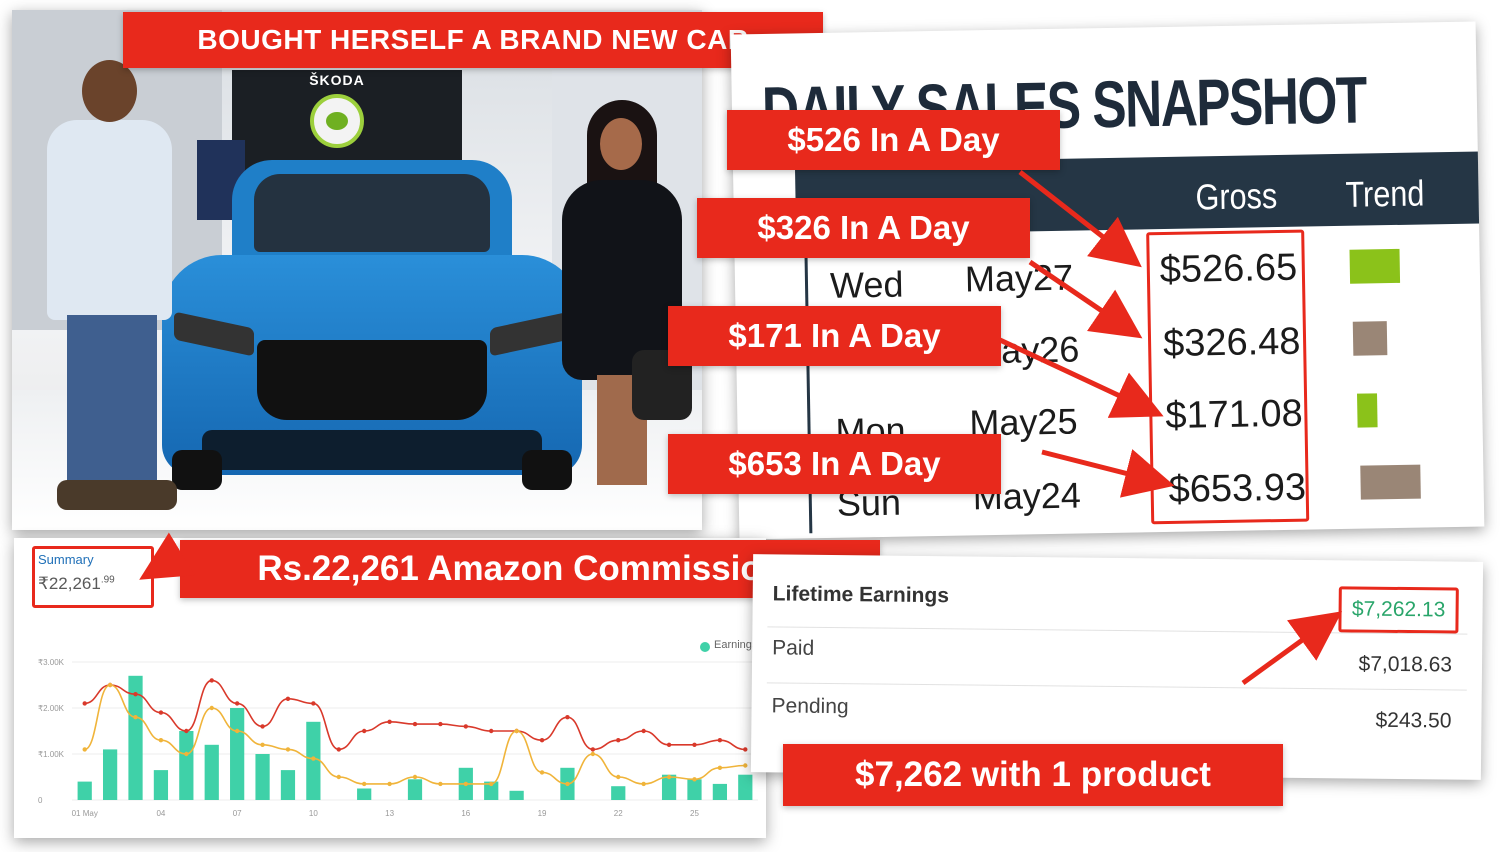 This screenshot has width=1500, height=852. What do you see at coordinates (465, 813) in the screenshot?
I see `x-tick-label: 16` at bounding box center [465, 813].